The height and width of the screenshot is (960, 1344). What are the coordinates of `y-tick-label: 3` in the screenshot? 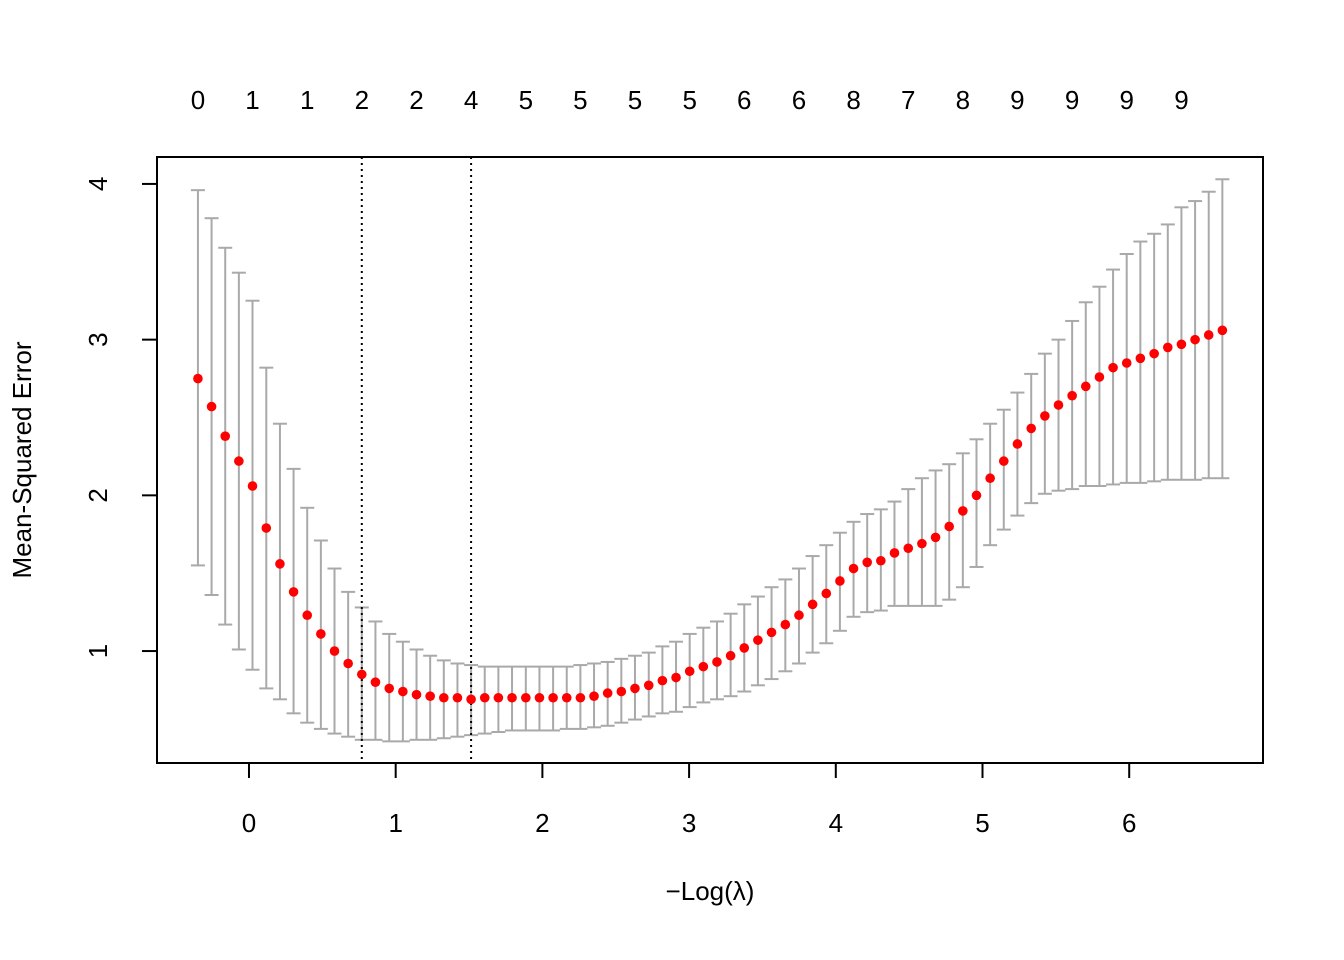 It's located at (98, 339).